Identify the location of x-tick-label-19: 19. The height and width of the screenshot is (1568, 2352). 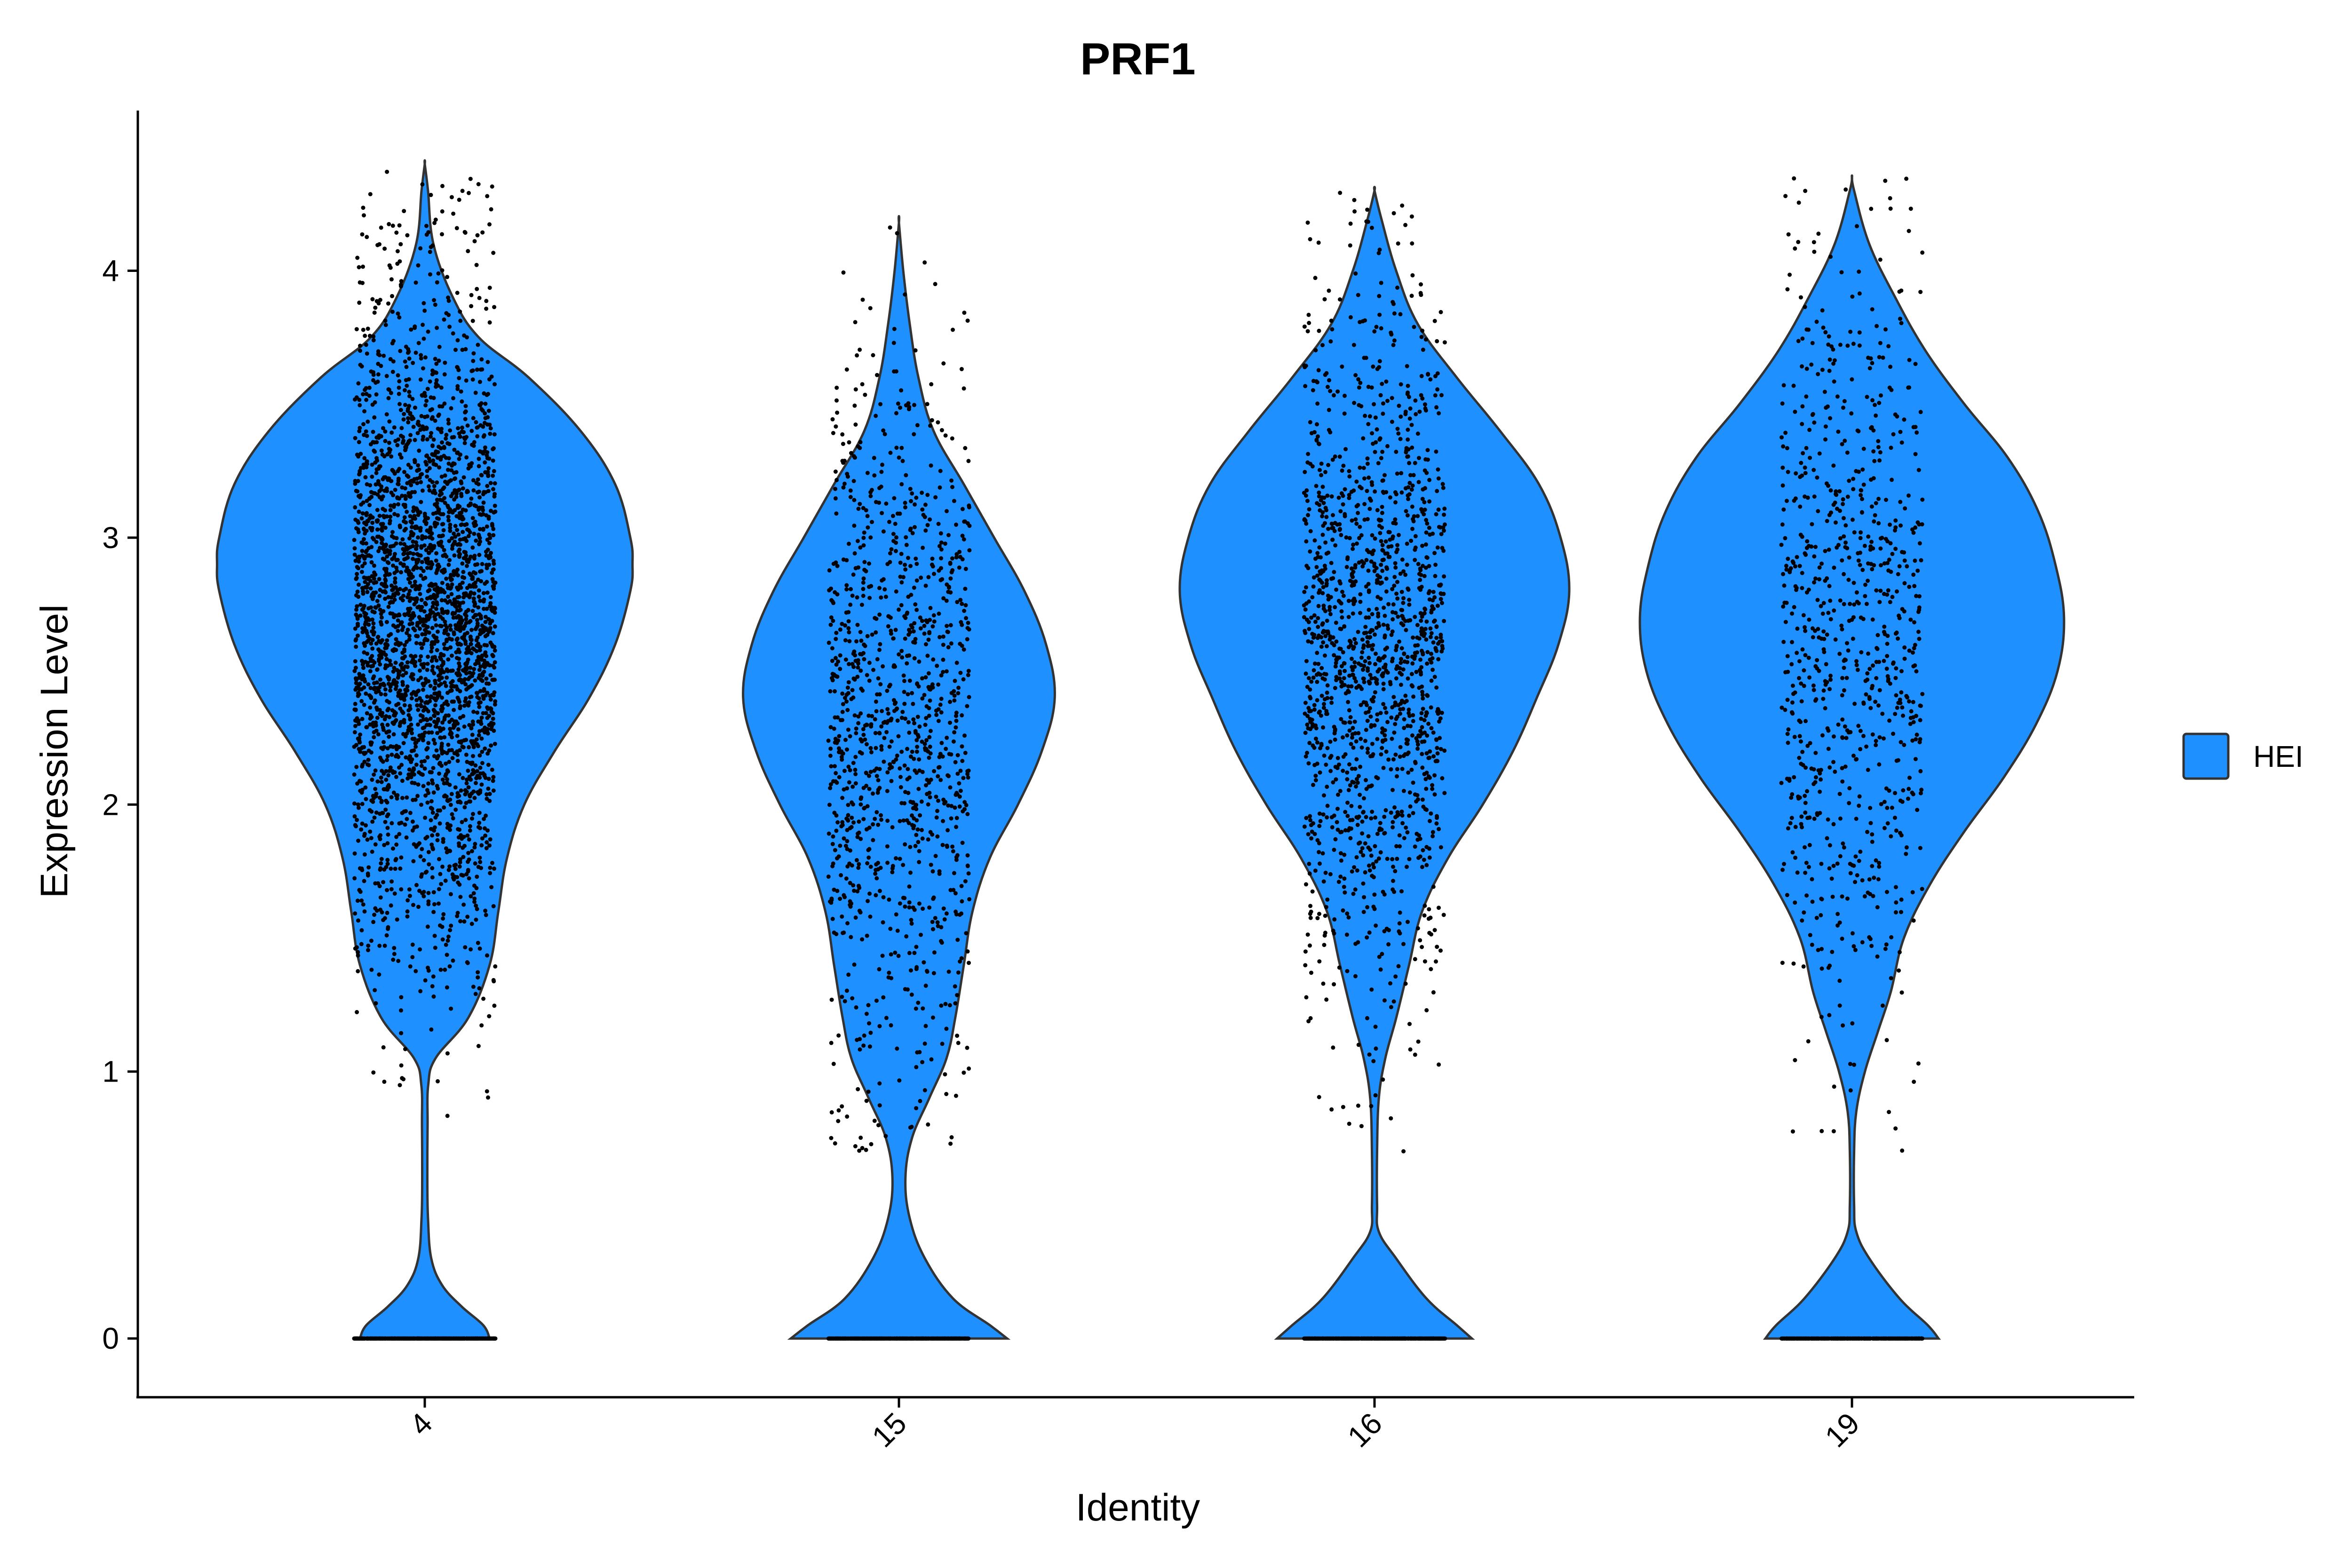
(1842, 1430).